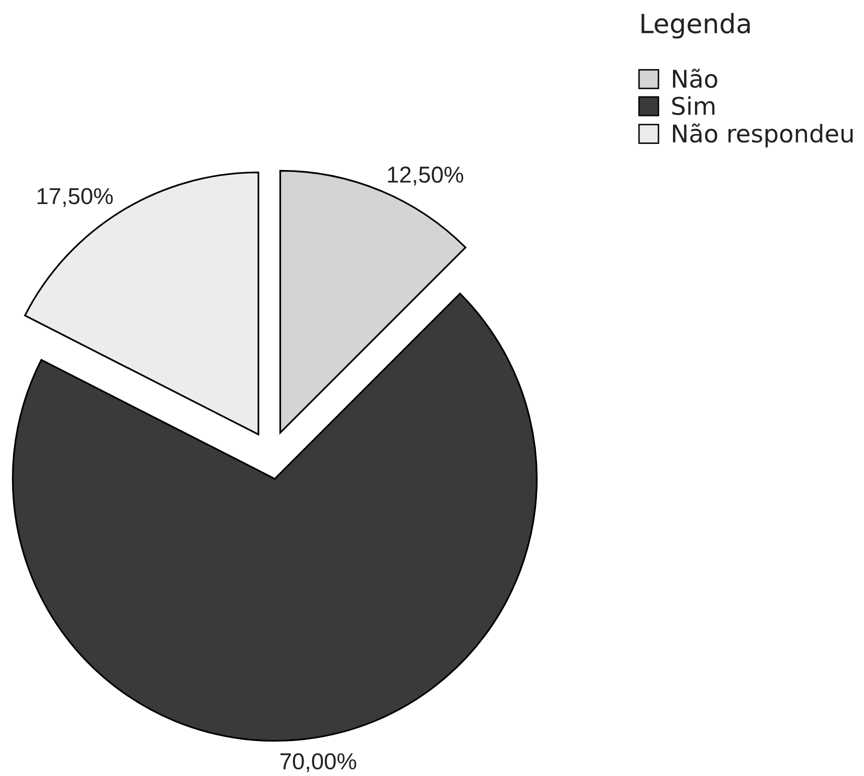 The height and width of the screenshot is (776, 864). Describe the element at coordinates (75, 197) in the screenshot. I see `data-label: 17,50%` at that location.